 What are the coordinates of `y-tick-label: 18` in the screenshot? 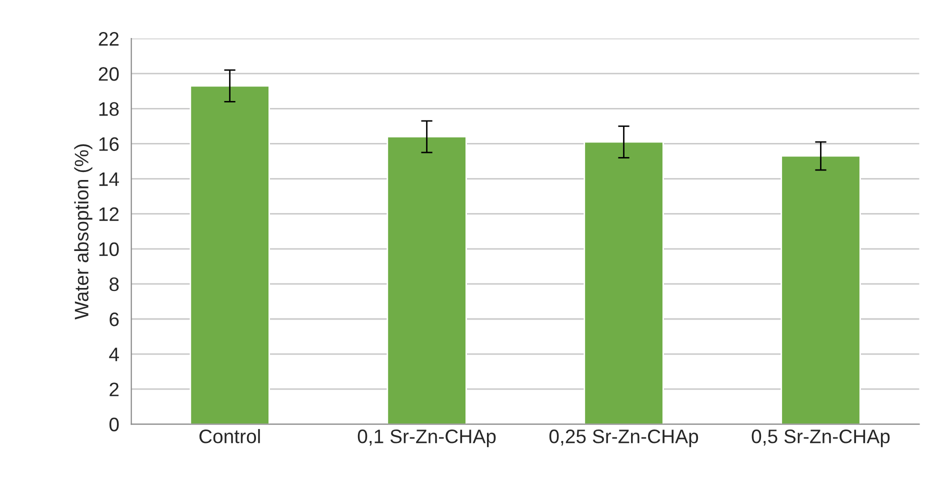 It's located at (109, 109).